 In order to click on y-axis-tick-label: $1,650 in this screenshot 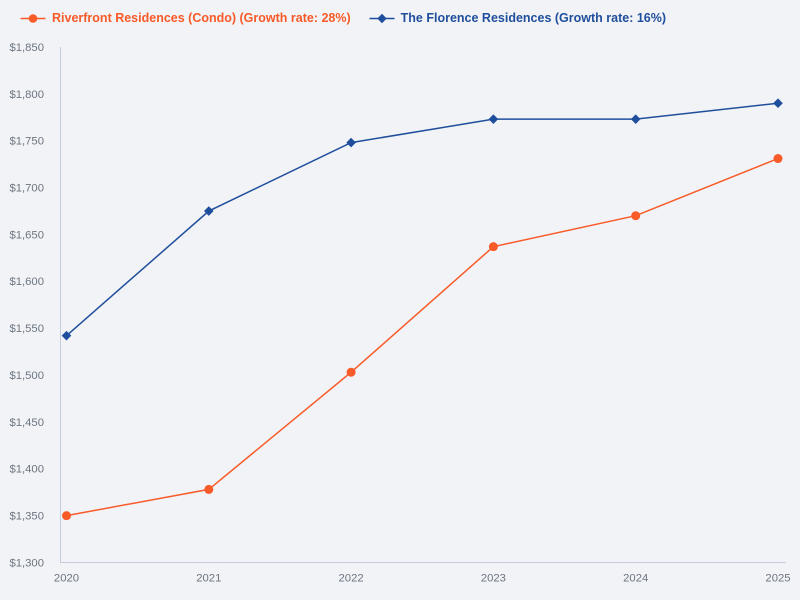, I will do `click(26, 235)`.